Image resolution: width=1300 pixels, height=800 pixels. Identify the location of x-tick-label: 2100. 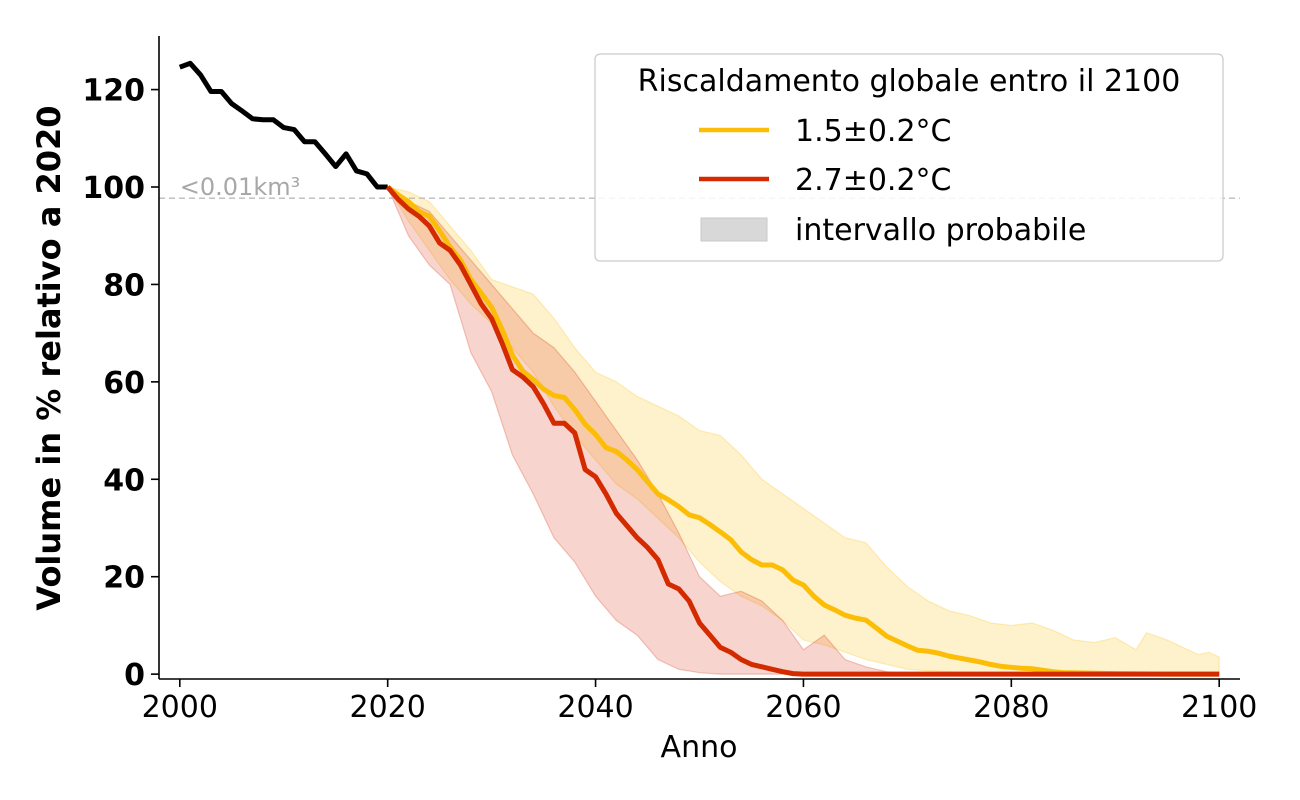
(1219, 707).